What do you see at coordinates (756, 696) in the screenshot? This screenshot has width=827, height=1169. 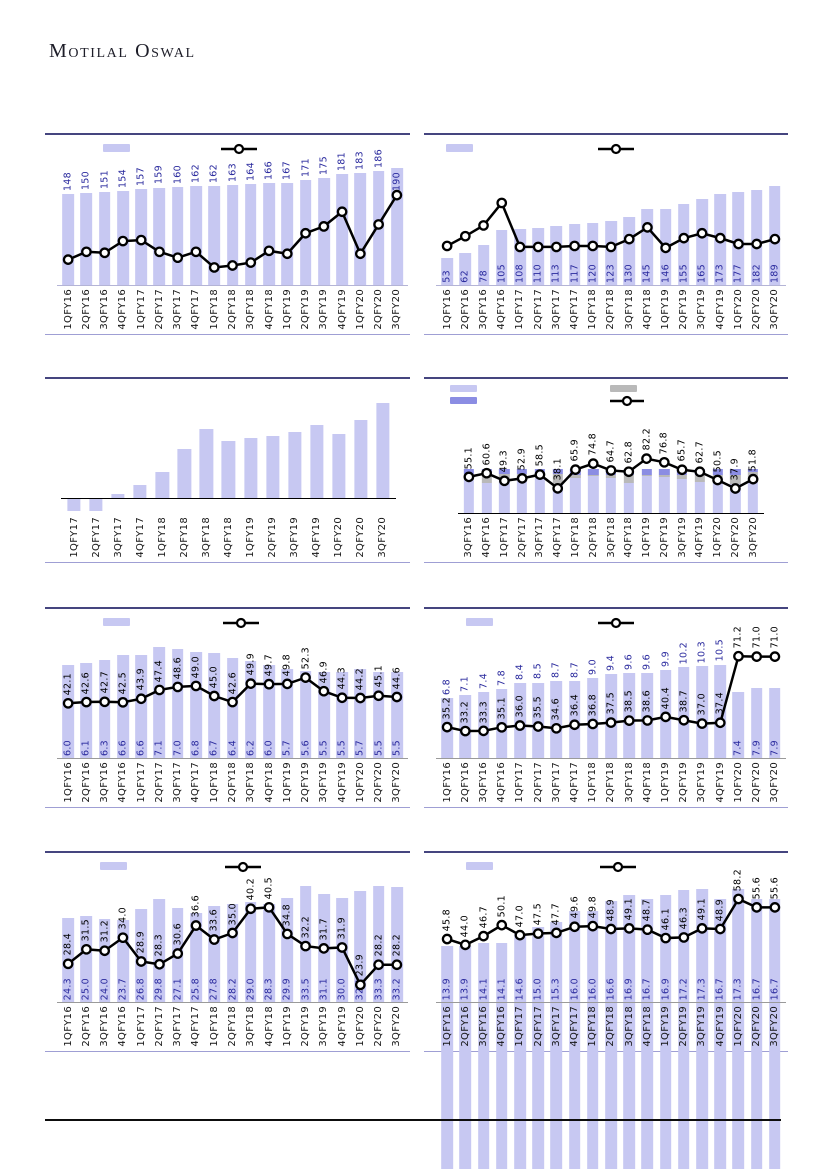 I see `bar-slot: 7.9` at bounding box center [756, 696].